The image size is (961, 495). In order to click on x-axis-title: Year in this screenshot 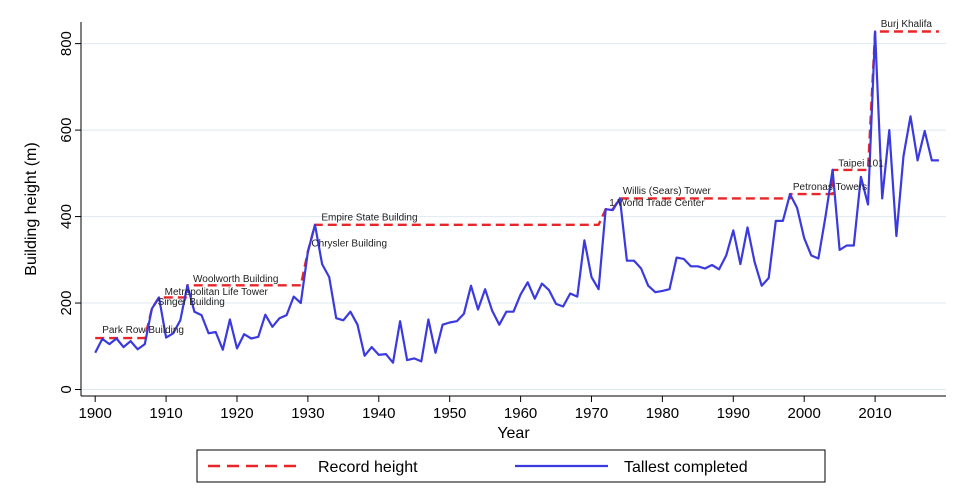, I will do `click(513, 433)`.